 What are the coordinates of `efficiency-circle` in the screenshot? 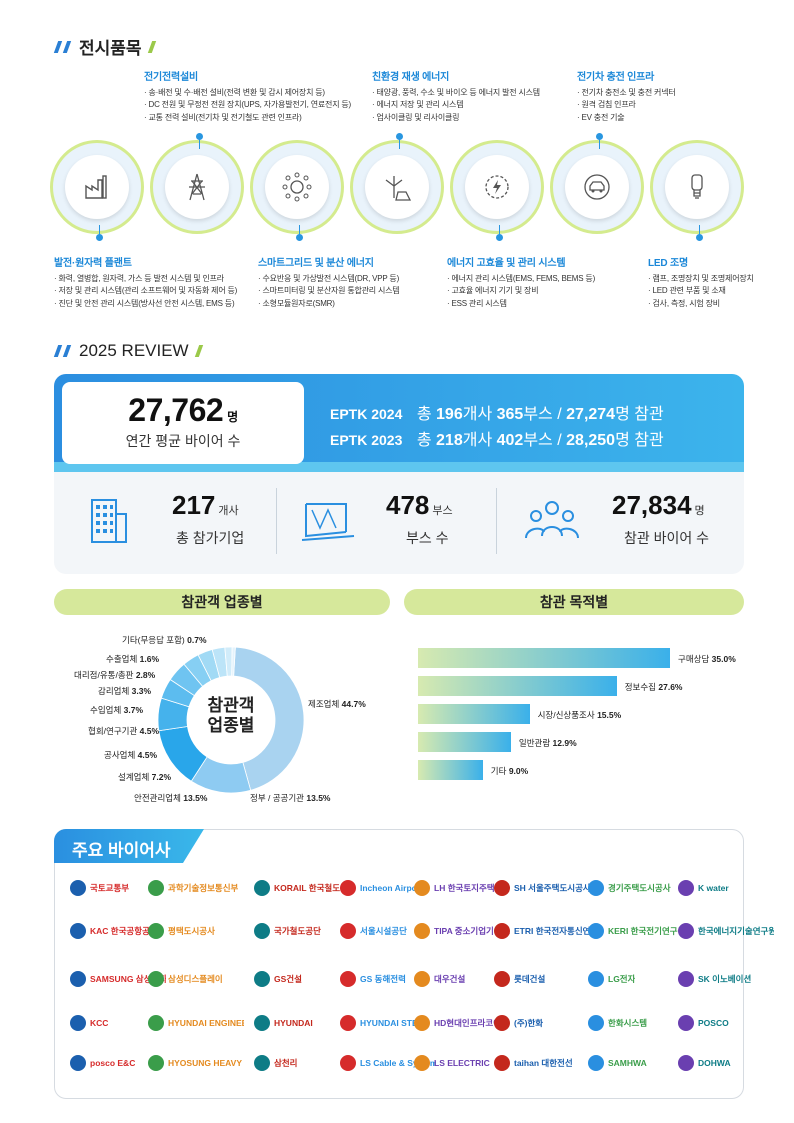 It's located at (497, 190).